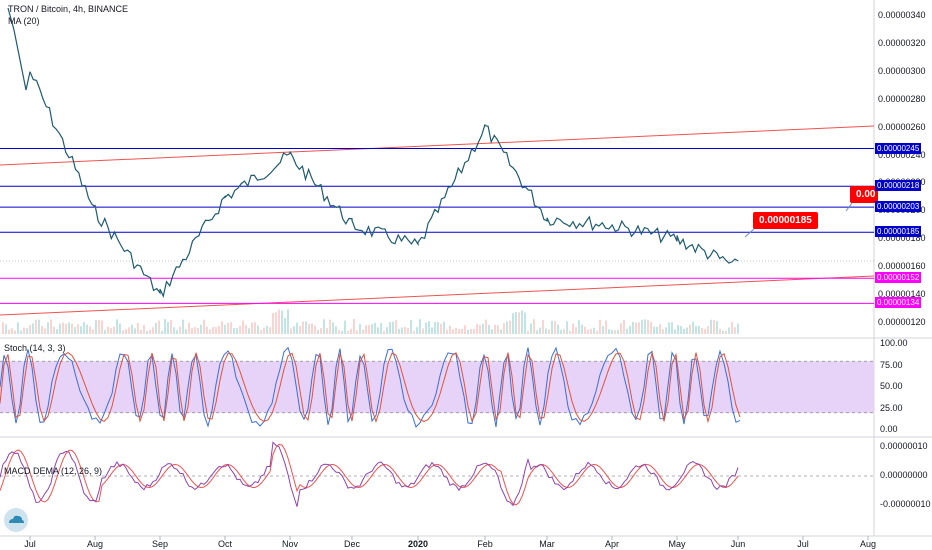  I want to click on price-tick-label: 0.00000180, so click(902, 238).